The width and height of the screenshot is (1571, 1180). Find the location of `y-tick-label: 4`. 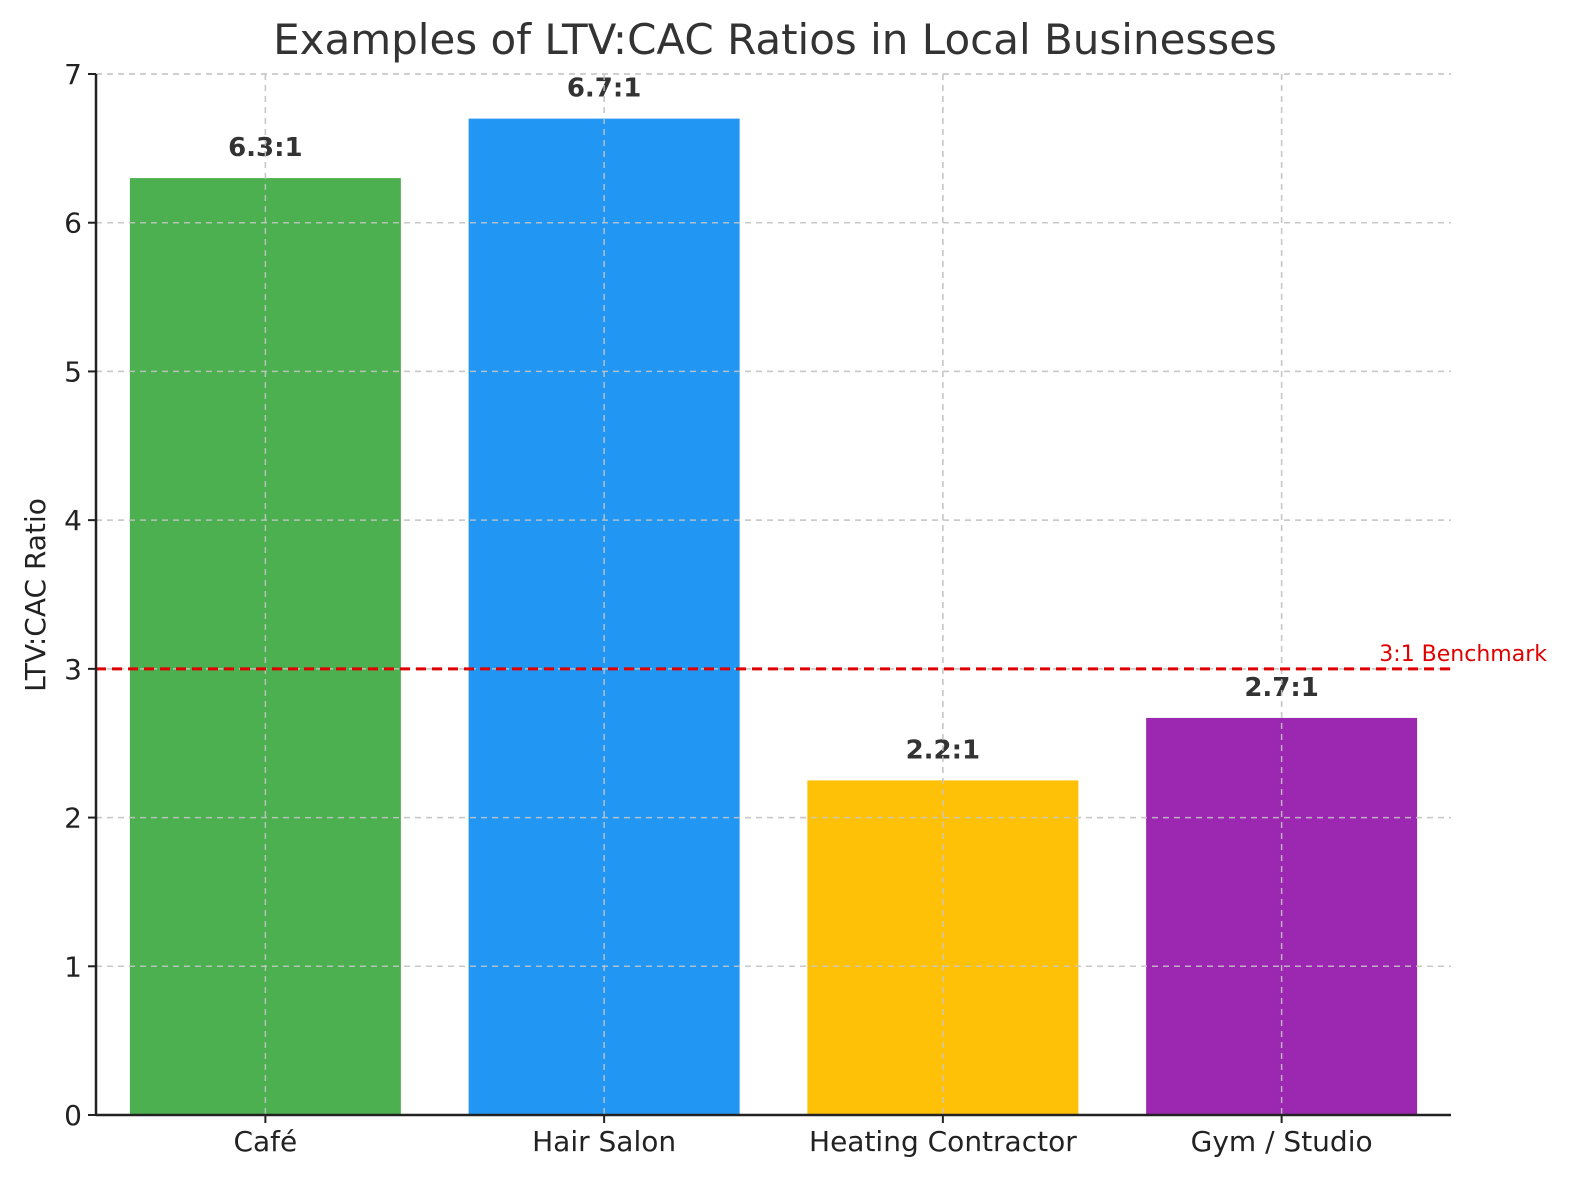

y-tick-label: 4 is located at coordinates (73, 520).